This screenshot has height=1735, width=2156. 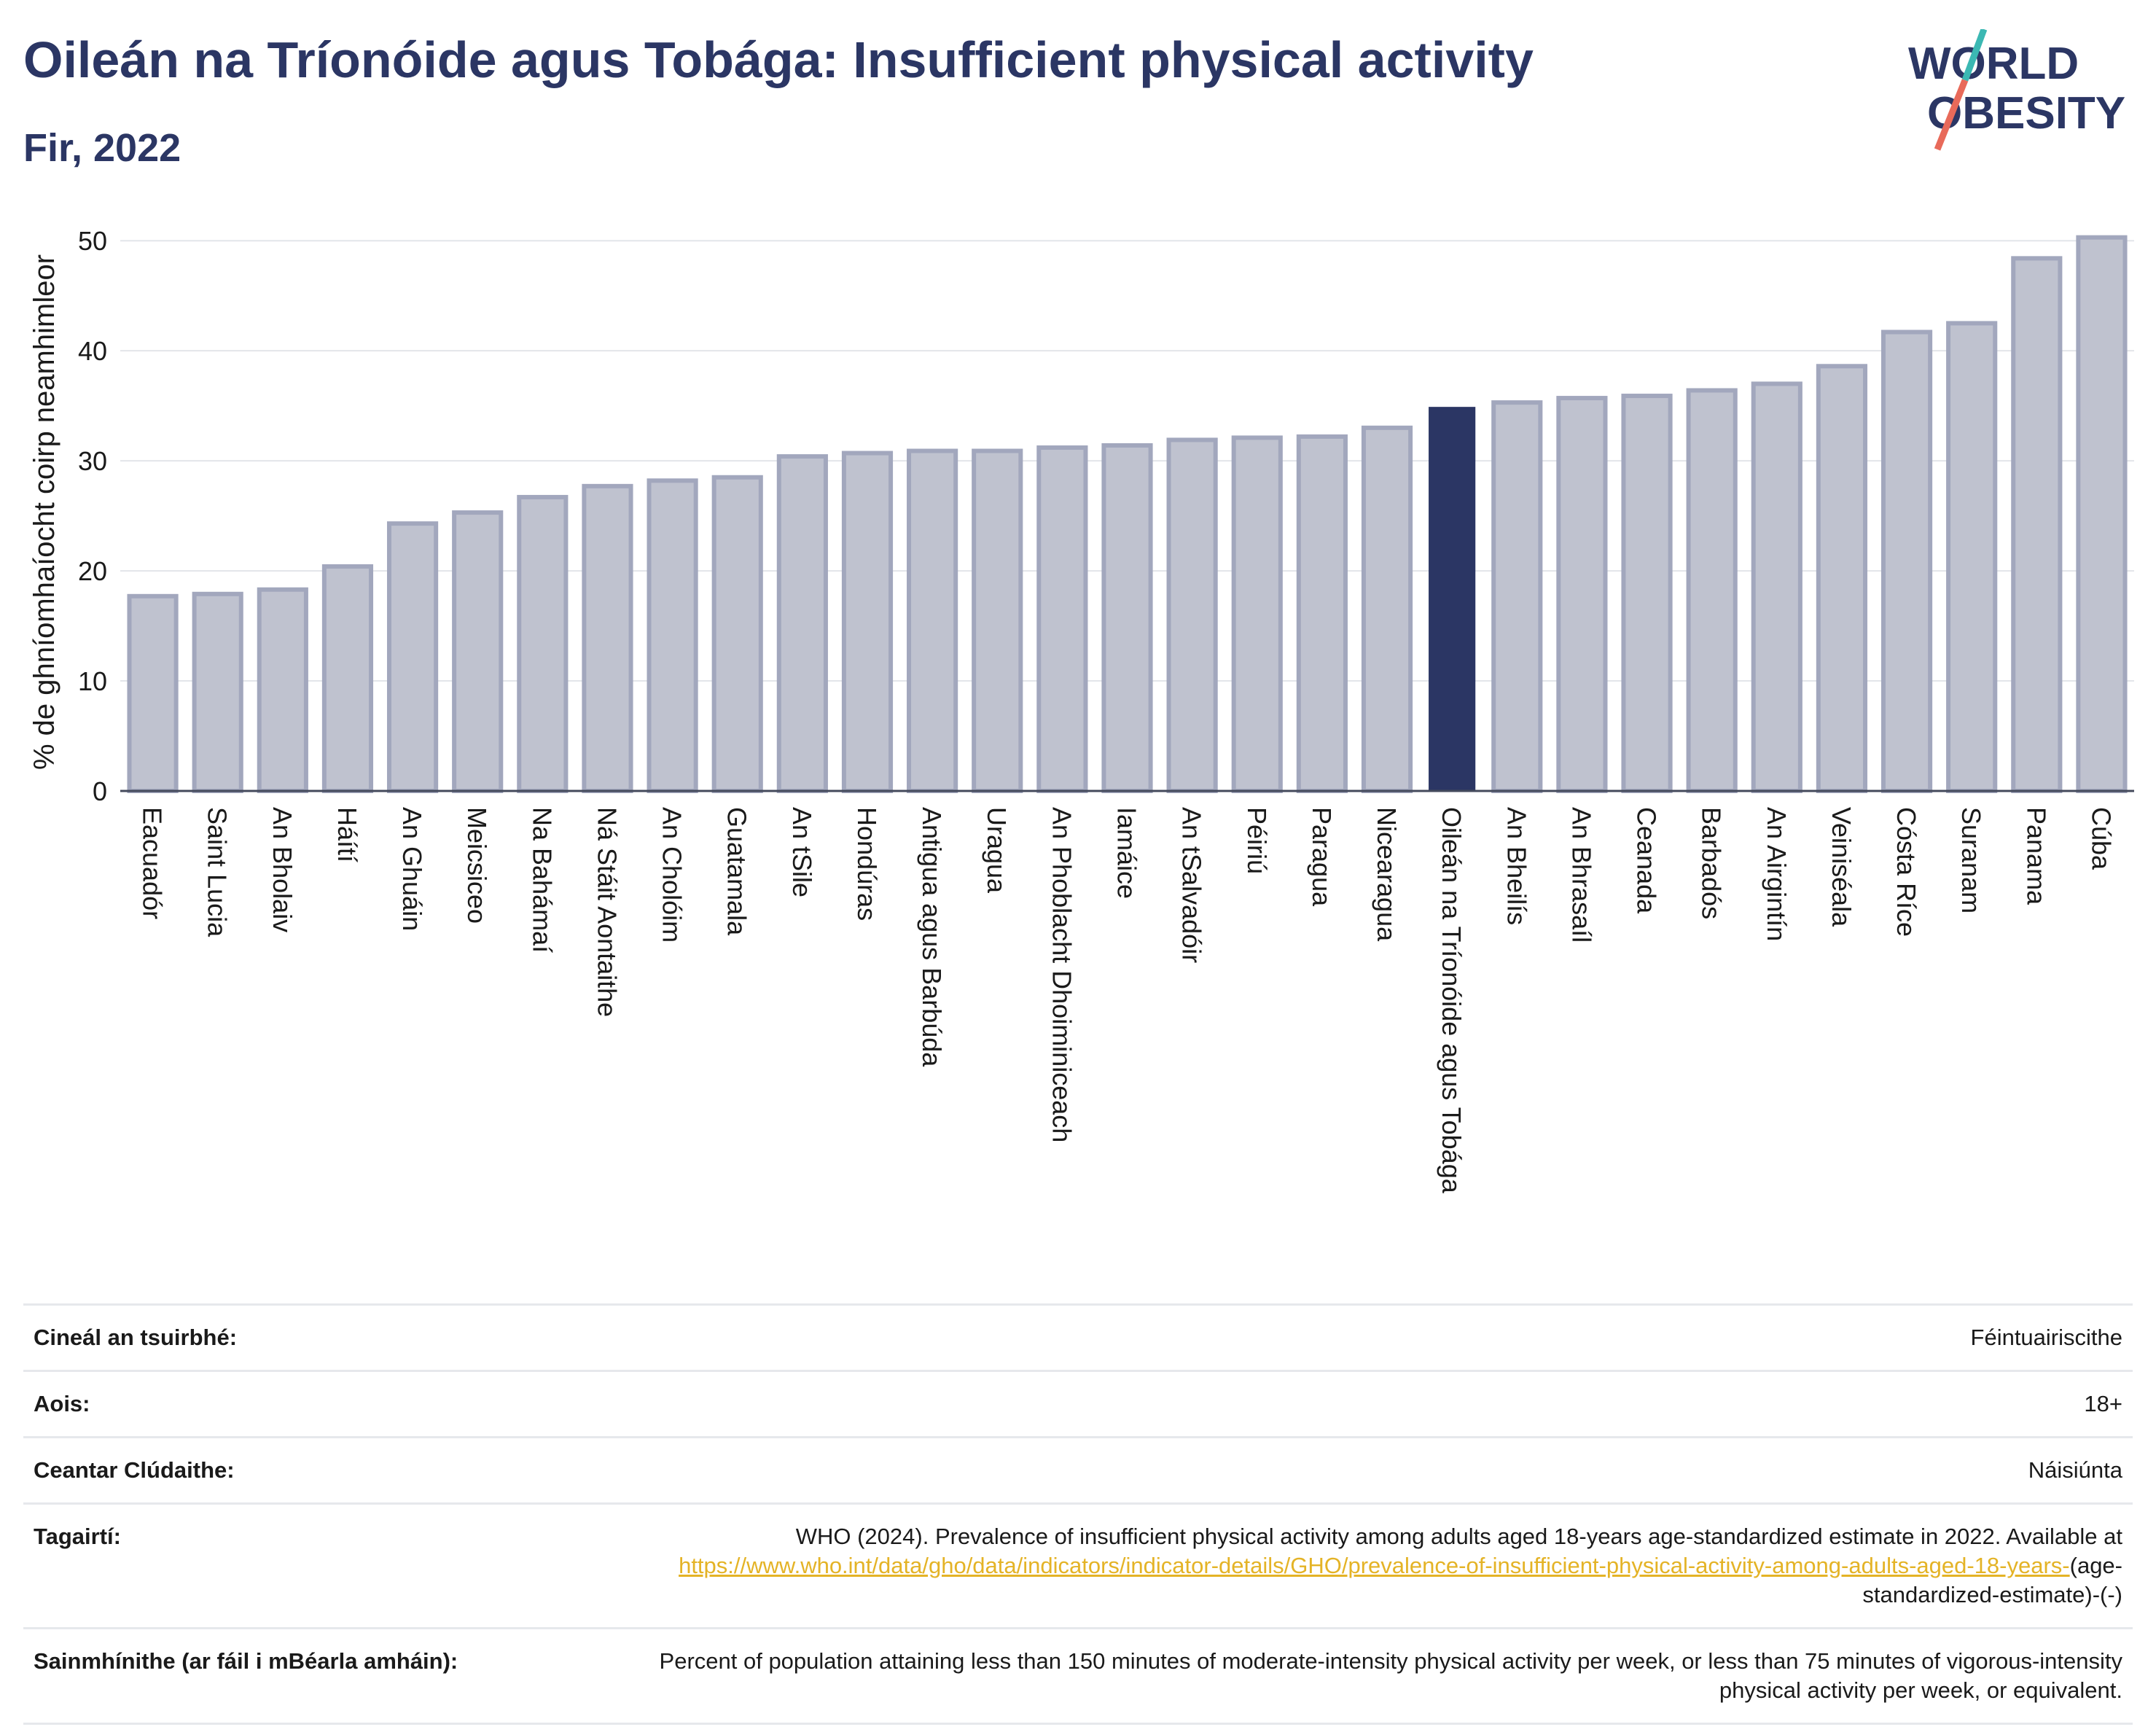 I want to click on chart-subtitle: Fir, 2022, so click(x=102, y=148).